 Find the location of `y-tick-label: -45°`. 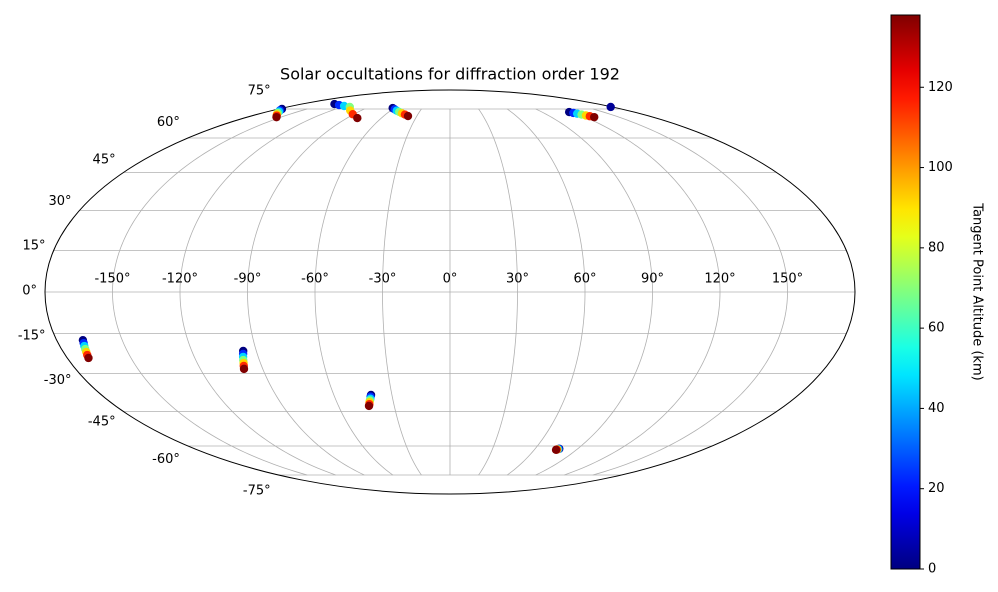

y-tick-label: -45° is located at coordinates (102, 421).